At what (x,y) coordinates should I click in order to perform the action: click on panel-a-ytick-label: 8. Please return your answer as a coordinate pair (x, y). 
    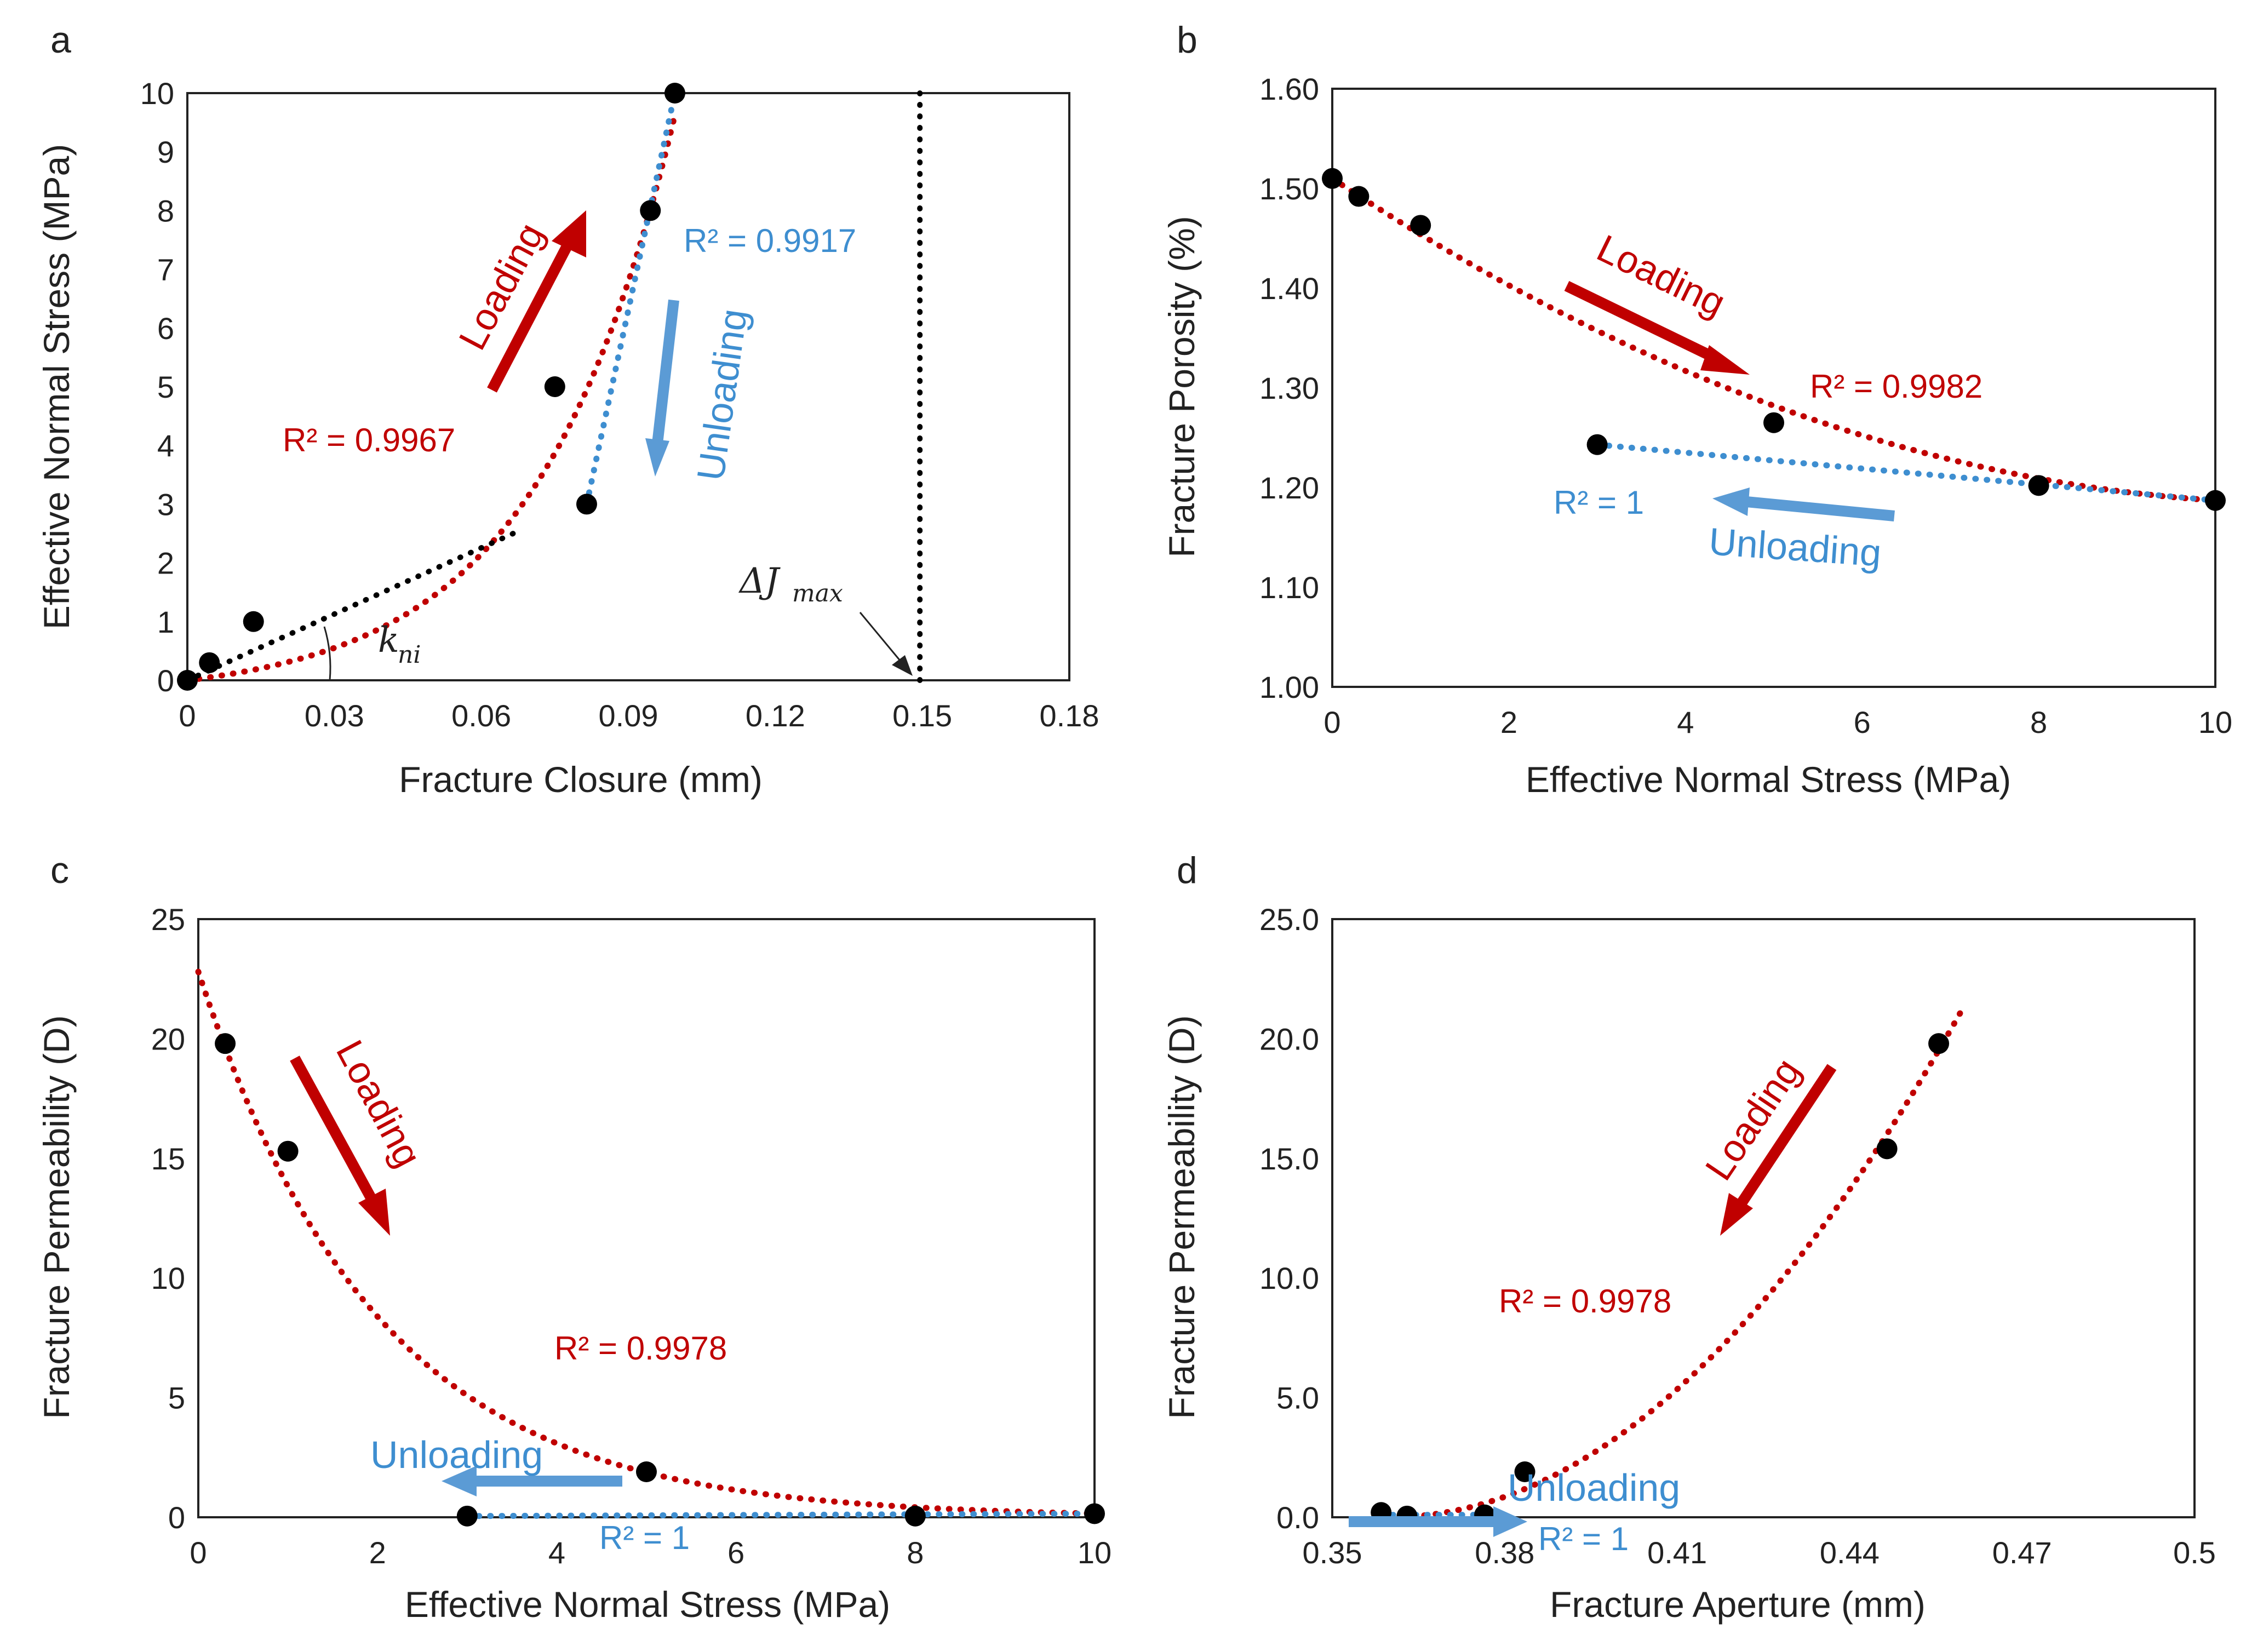
    Looking at the image, I should click on (166, 210).